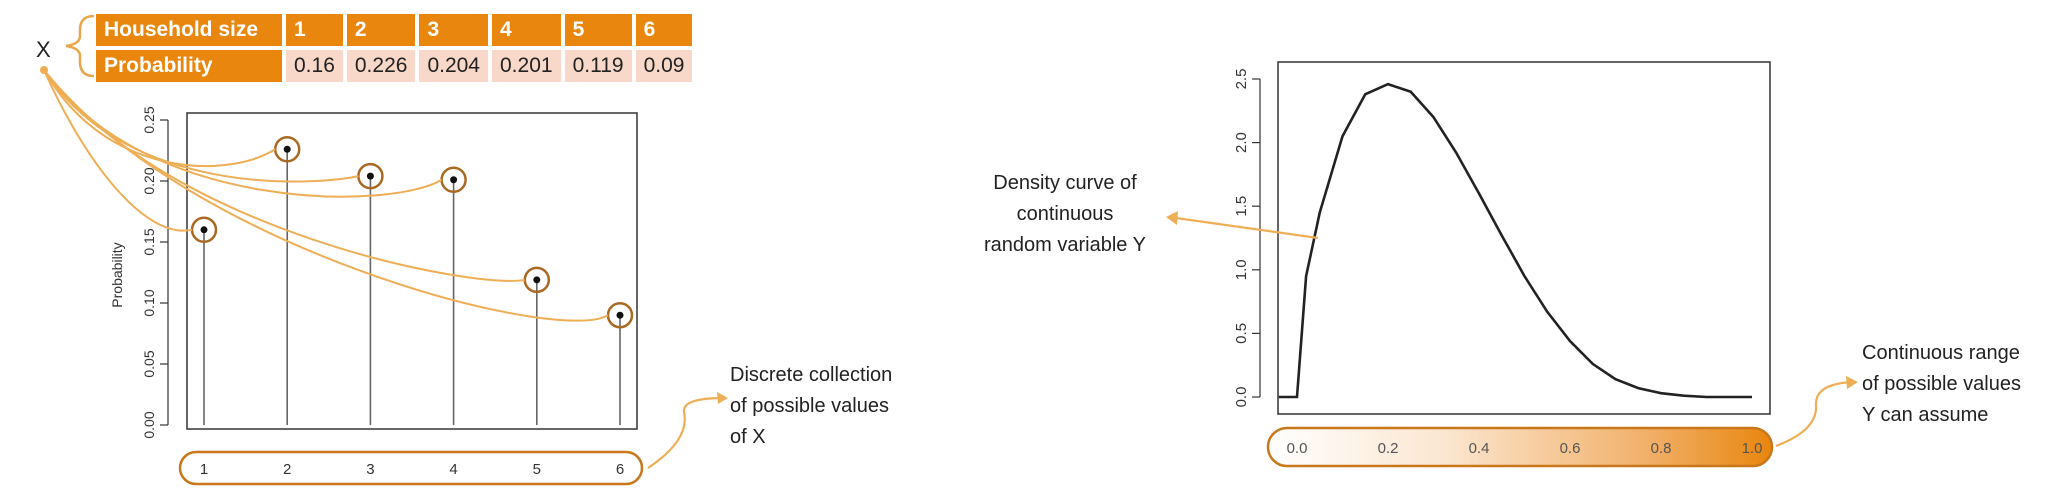 This screenshot has width=2070, height=491. What do you see at coordinates (149, 424) in the screenshot?
I see `y-tick-label: 0.00` at bounding box center [149, 424].